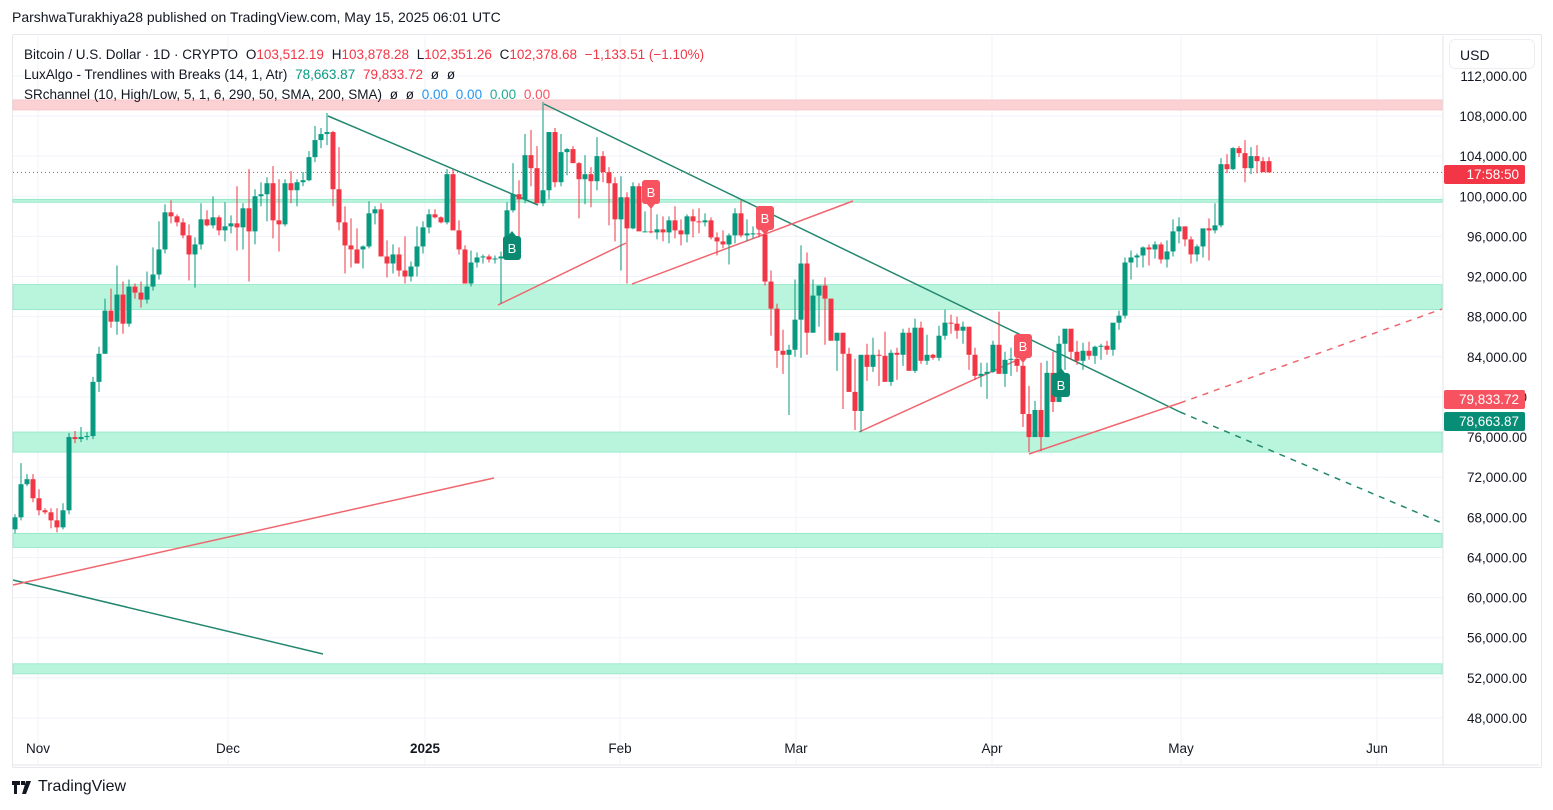 Image resolution: width=1553 pixels, height=810 pixels. I want to click on time-axis: Nov Dec 2025 Feb Mar Apr May Jun, so click(707, 748).